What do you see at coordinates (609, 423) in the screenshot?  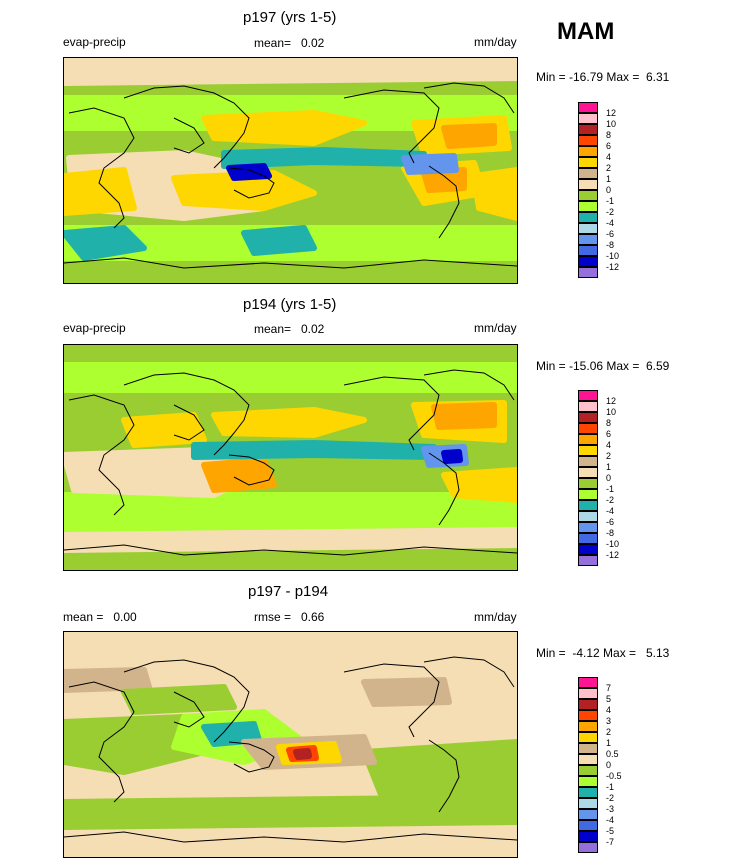 I see `colorbar-tick-label: 8` at bounding box center [609, 423].